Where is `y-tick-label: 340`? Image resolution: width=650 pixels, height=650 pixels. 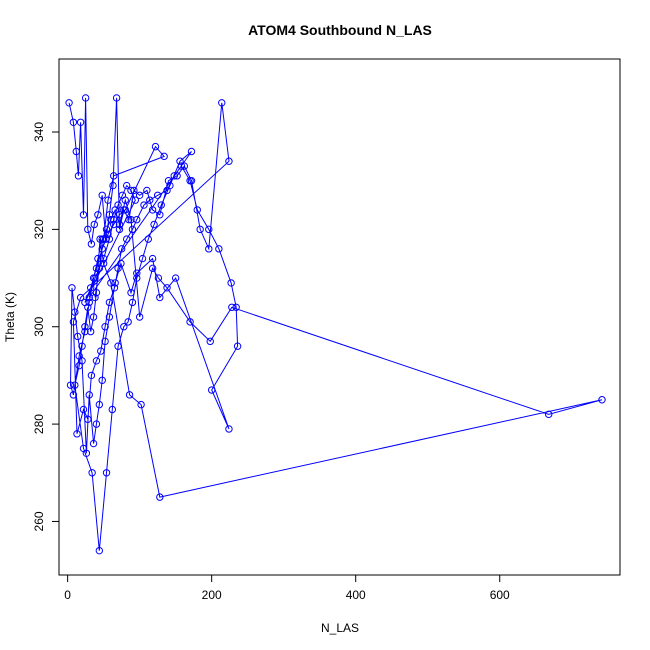 y-tick-label: 340 is located at coordinates (39, 132).